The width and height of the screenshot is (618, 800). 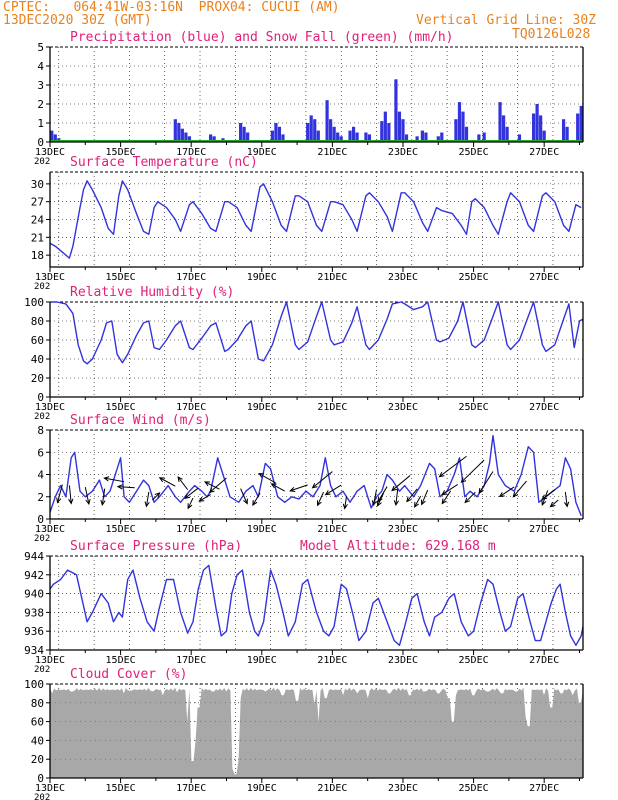 What do you see at coordinates (40, 397) in the screenshot?
I see `humidity-ytick-label: 0` at bounding box center [40, 397].